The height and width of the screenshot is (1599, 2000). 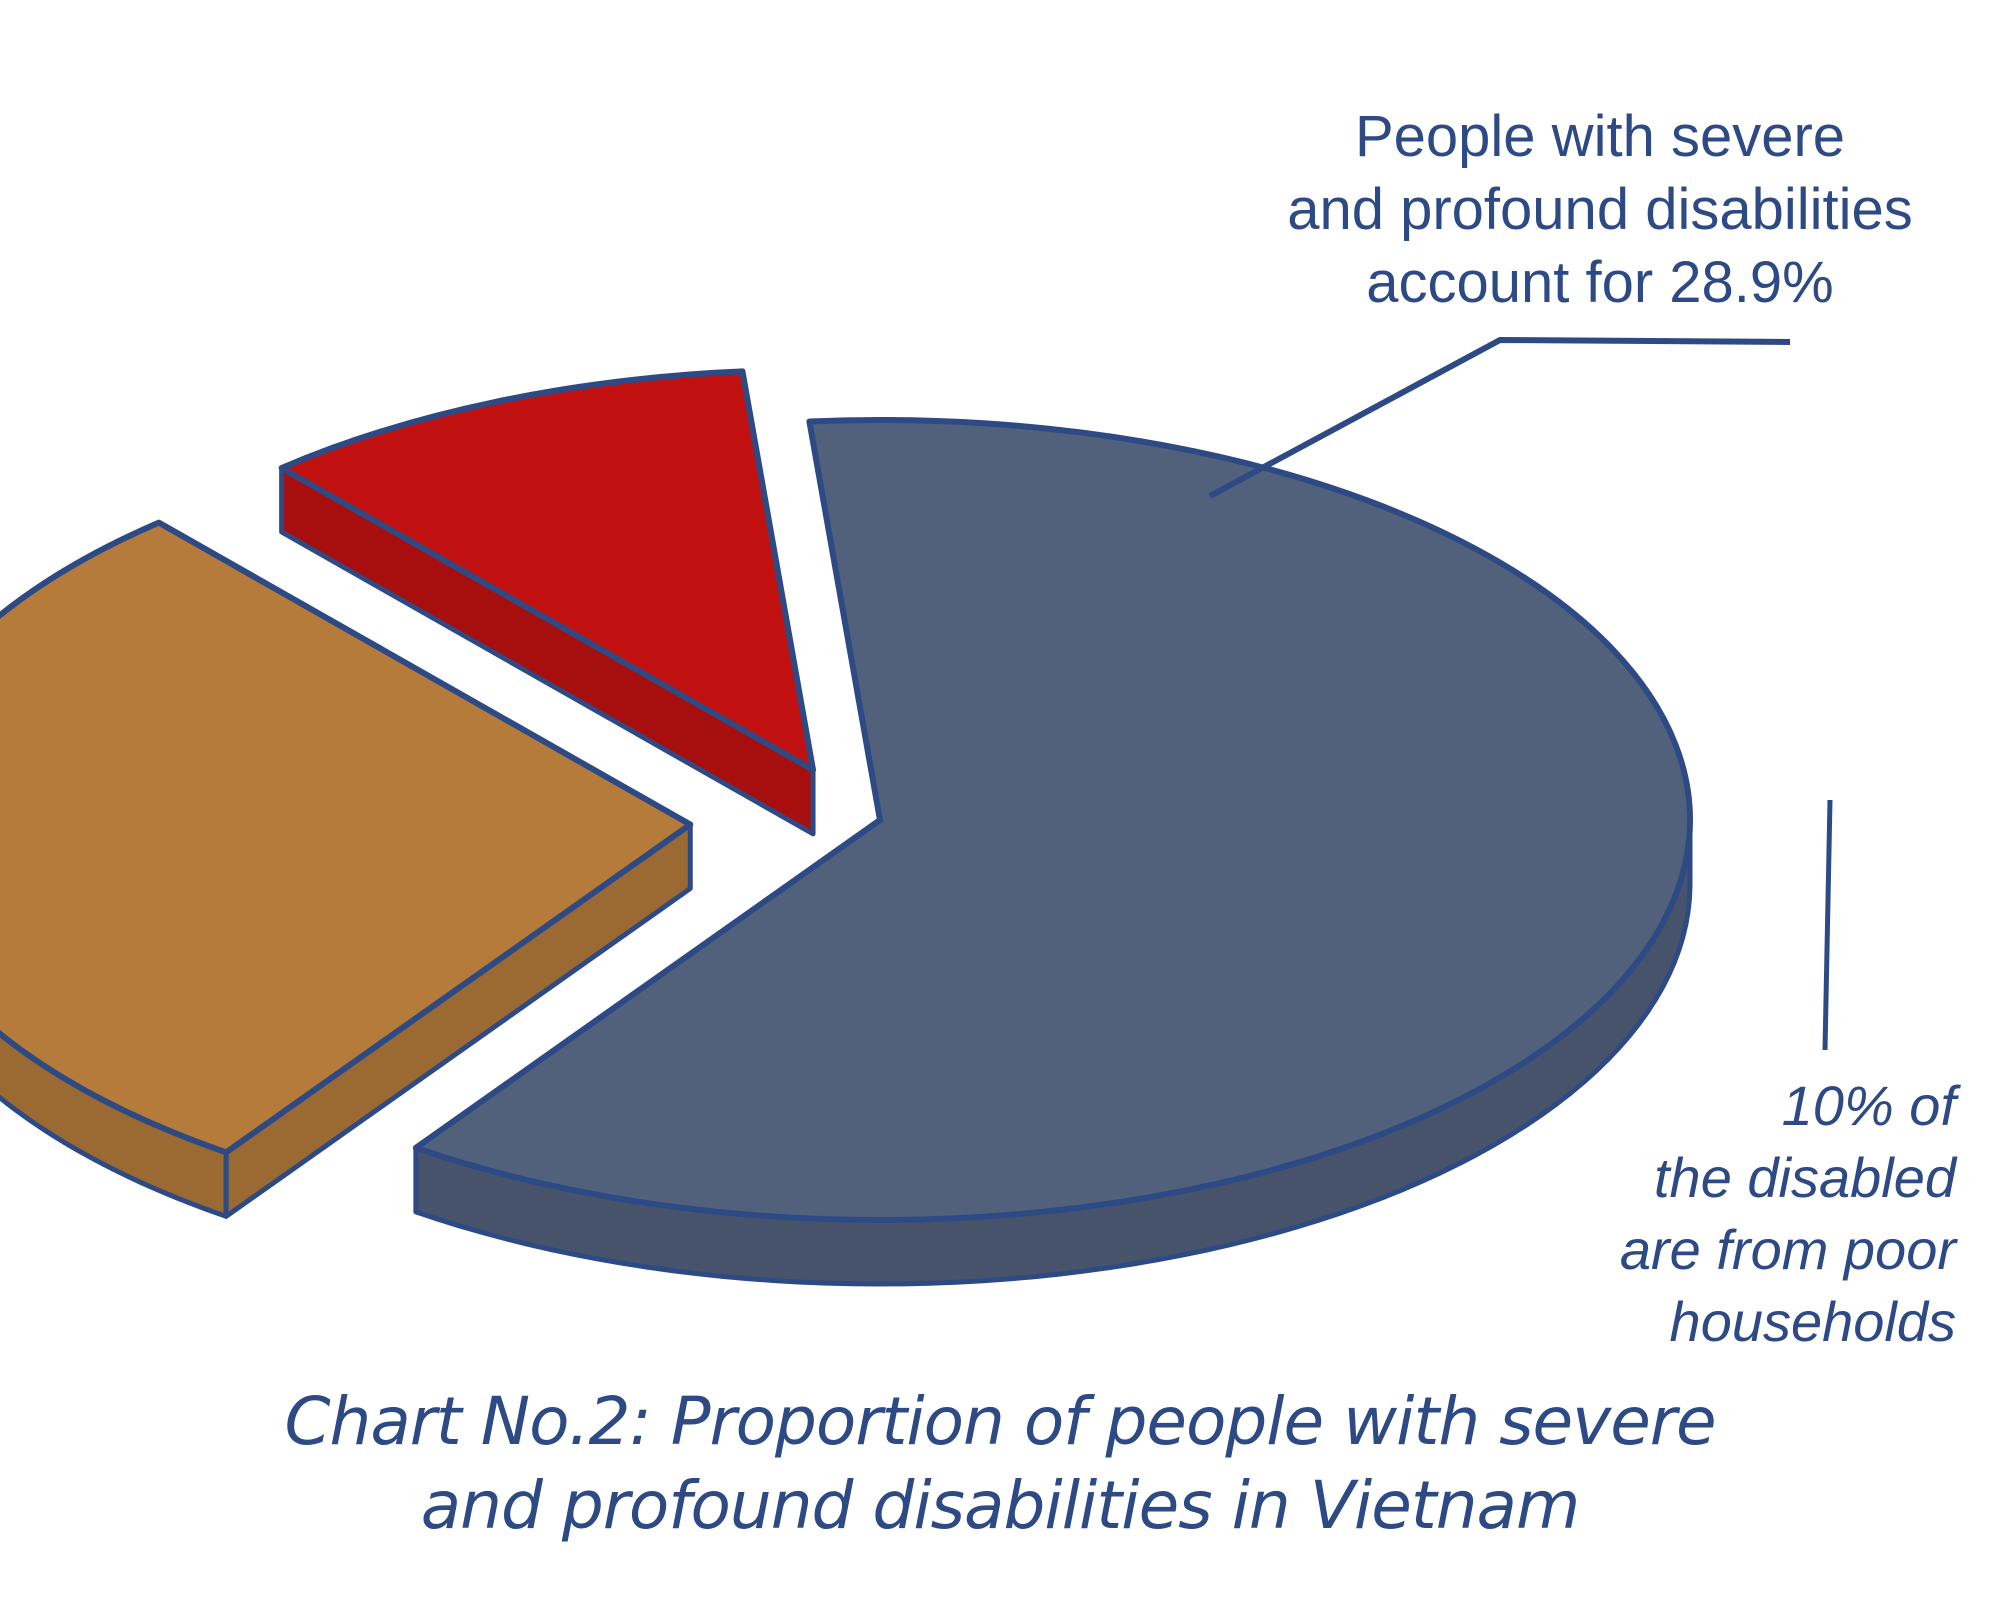 I want to click on callout-leader-top, so click(x=1499, y=417).